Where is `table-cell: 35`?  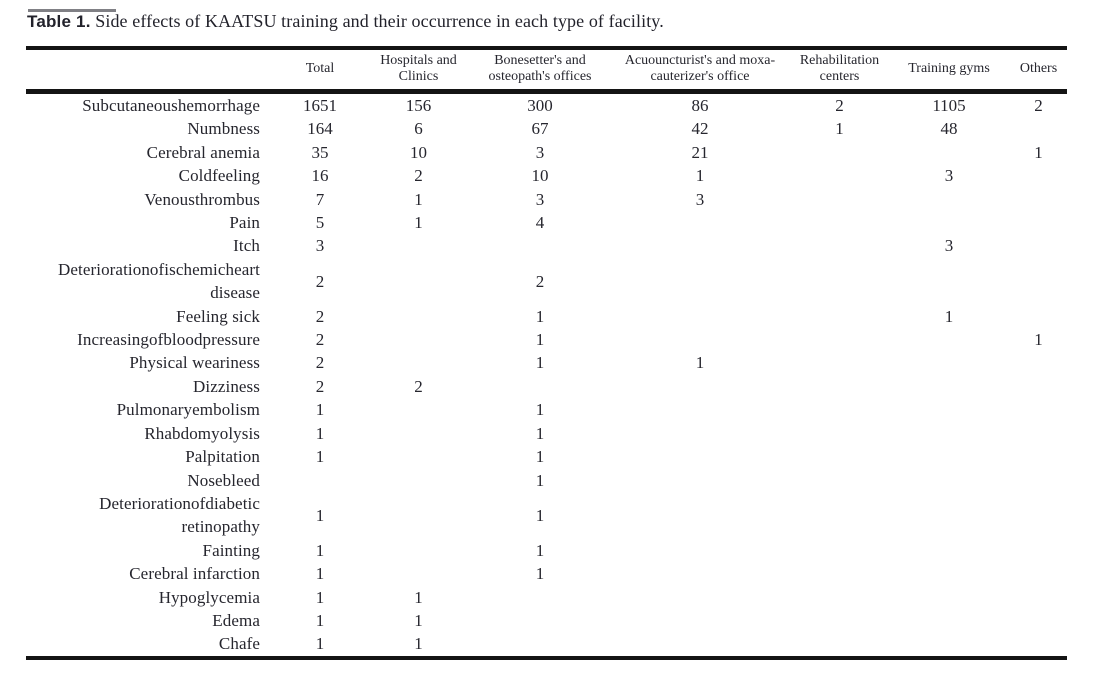
table-cell: 35 is located at coordinates (320, 152).